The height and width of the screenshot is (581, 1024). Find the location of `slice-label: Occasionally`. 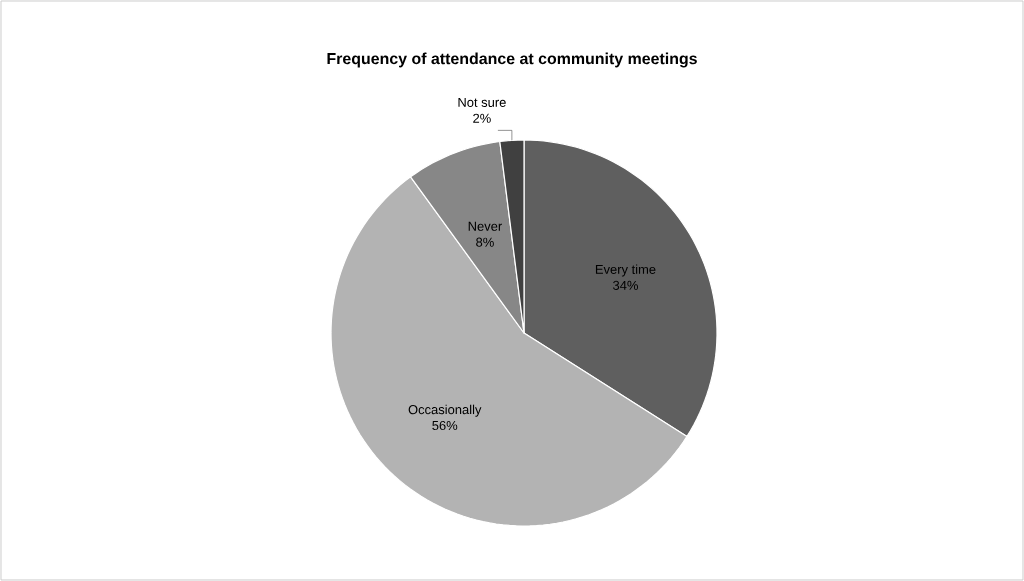

slice-label: Occasionally is located at coordinates (445, 410).